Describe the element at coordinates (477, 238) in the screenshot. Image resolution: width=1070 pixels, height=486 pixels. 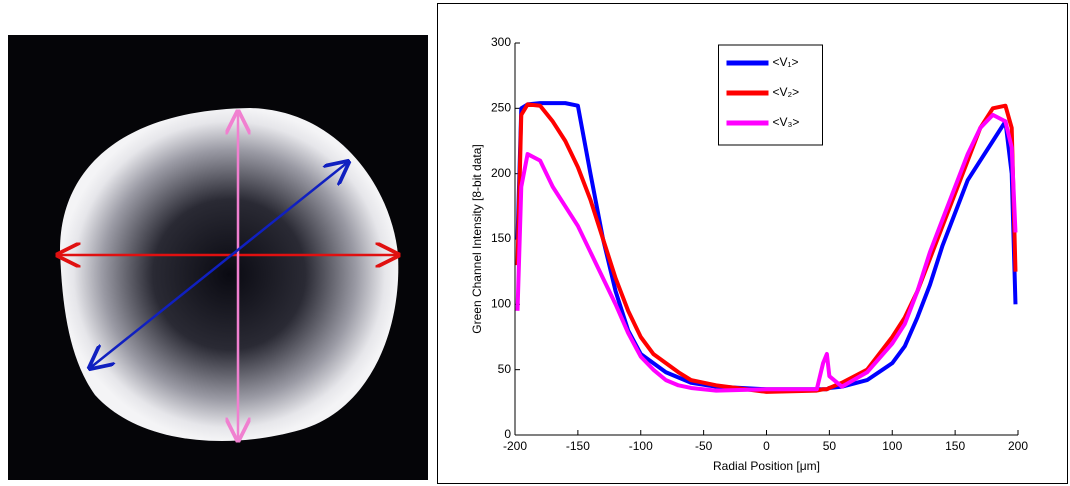
I see `y-axis-label: Green Channel Intensity [8-bit data]` at that location.